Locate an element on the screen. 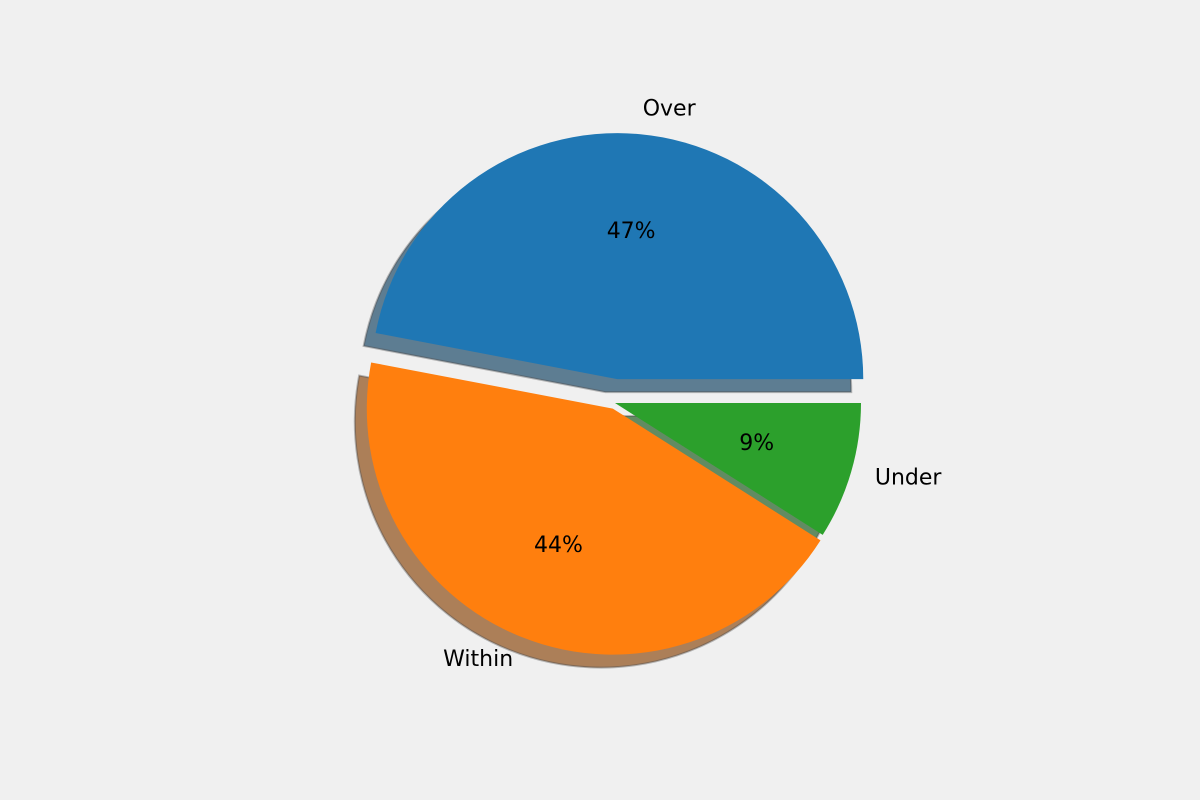 The width and height of the screenshot is (1200, 800). slice-label: Within is located at coordinates (478, 659).